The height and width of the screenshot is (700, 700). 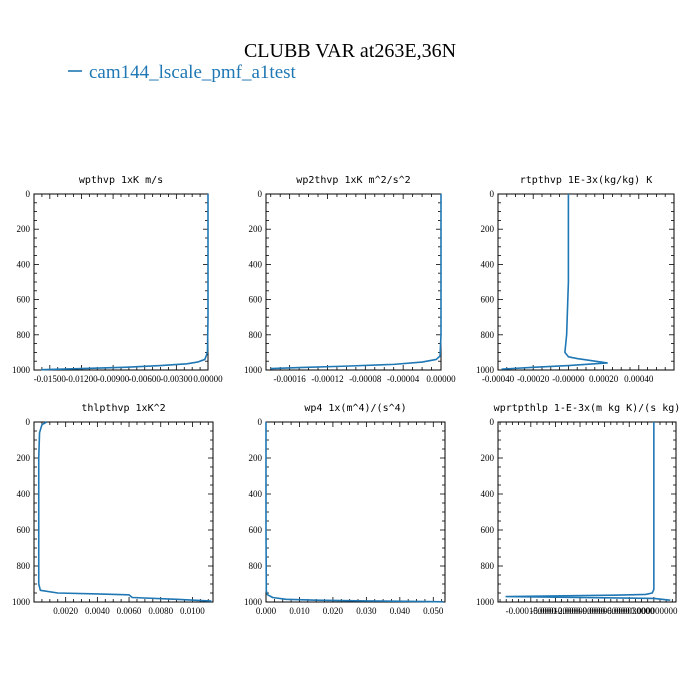 I want to click on x-tick-label: 0.00040, so click(x=639, y=379).